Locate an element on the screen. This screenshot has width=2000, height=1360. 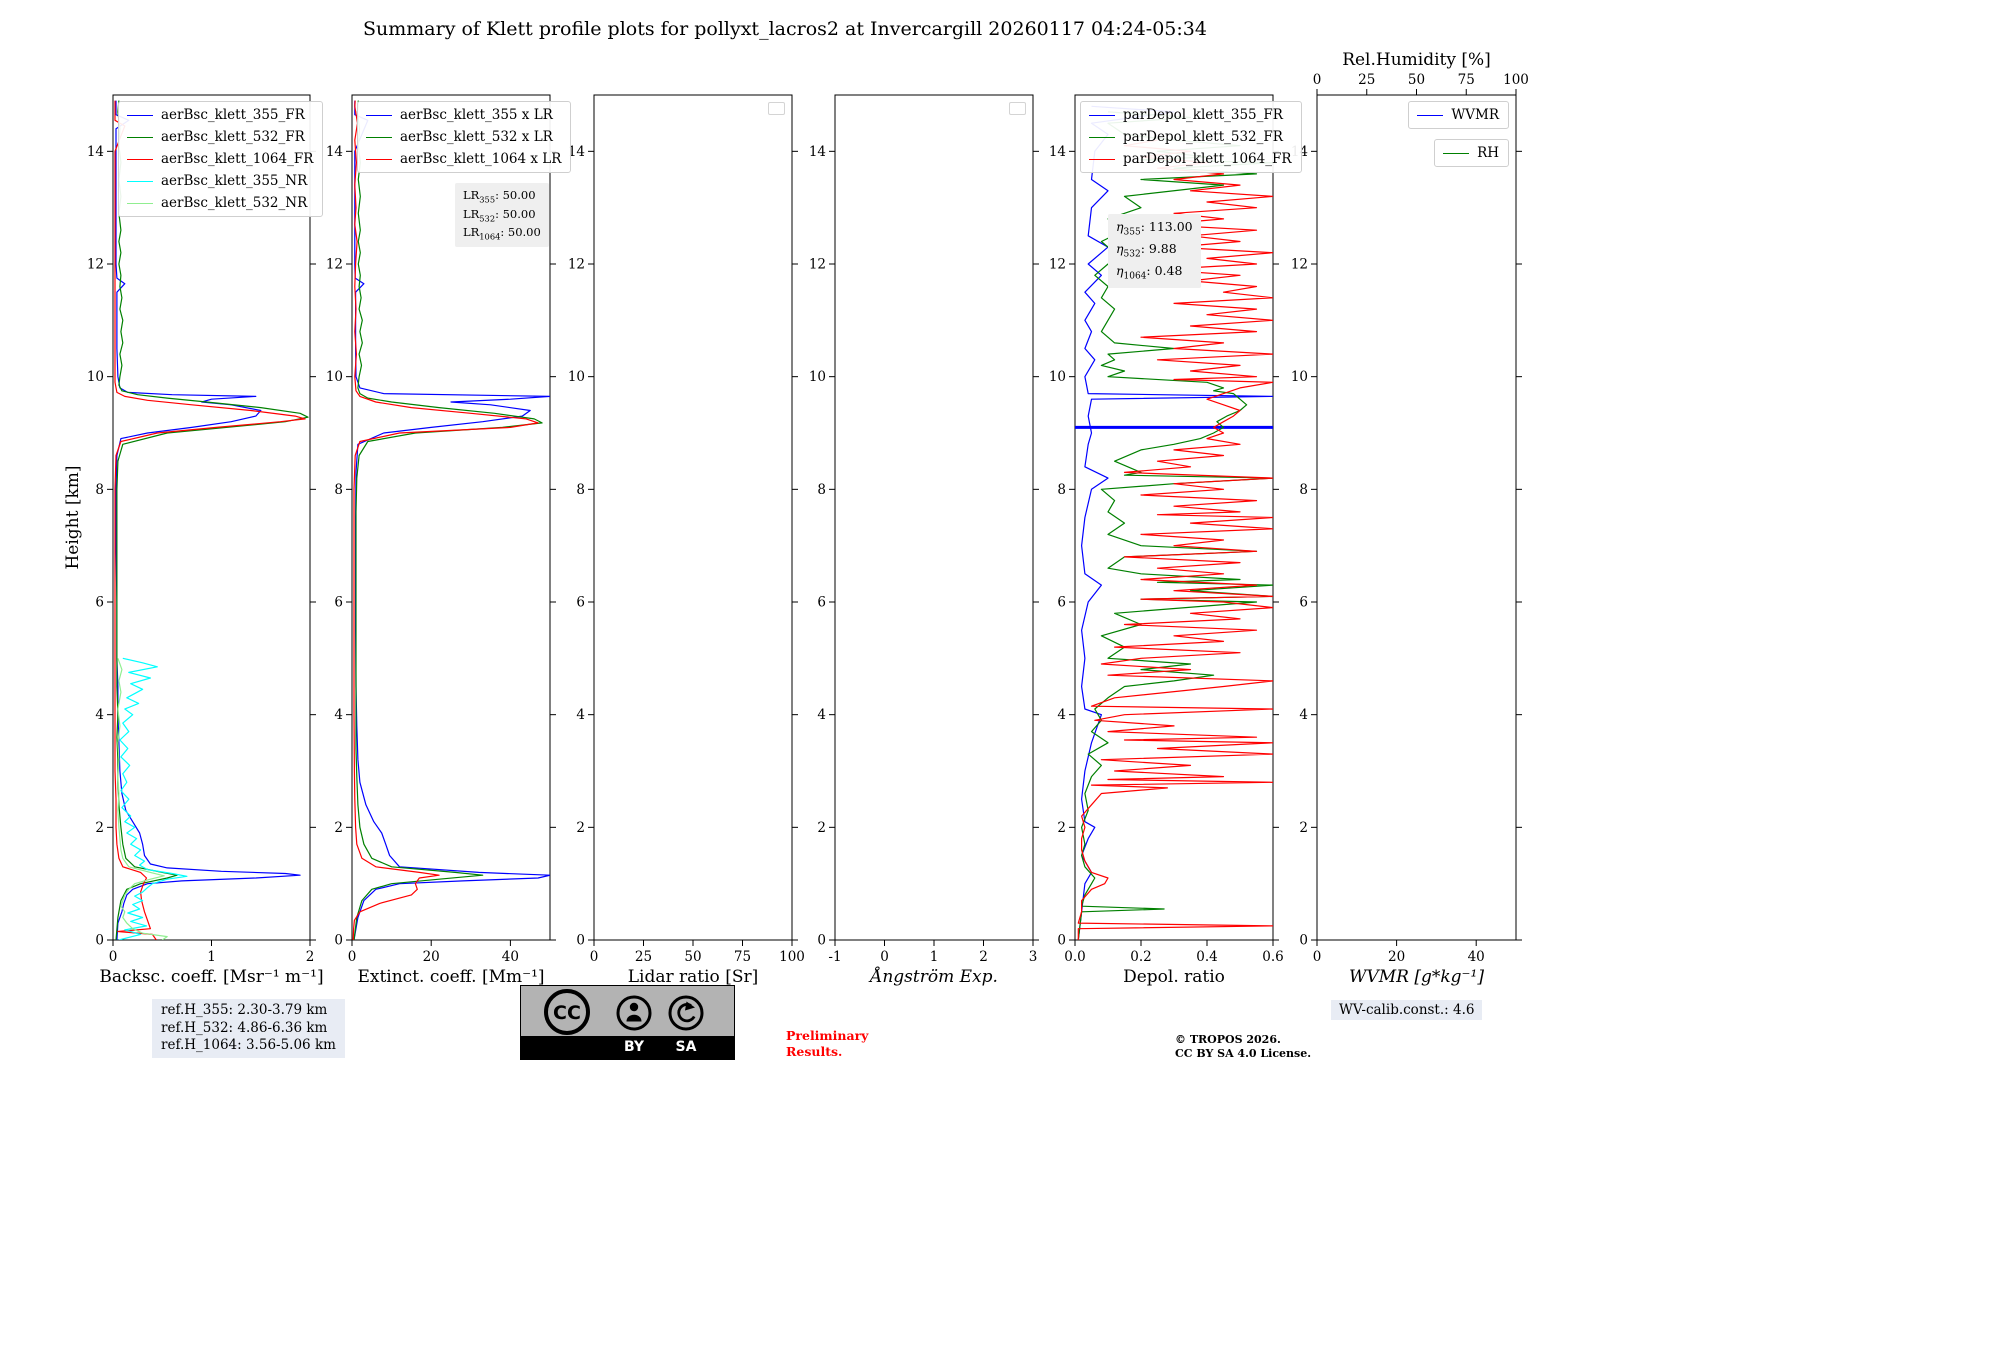
top-tick-label: 50 is located at coordinates (1416, 80).